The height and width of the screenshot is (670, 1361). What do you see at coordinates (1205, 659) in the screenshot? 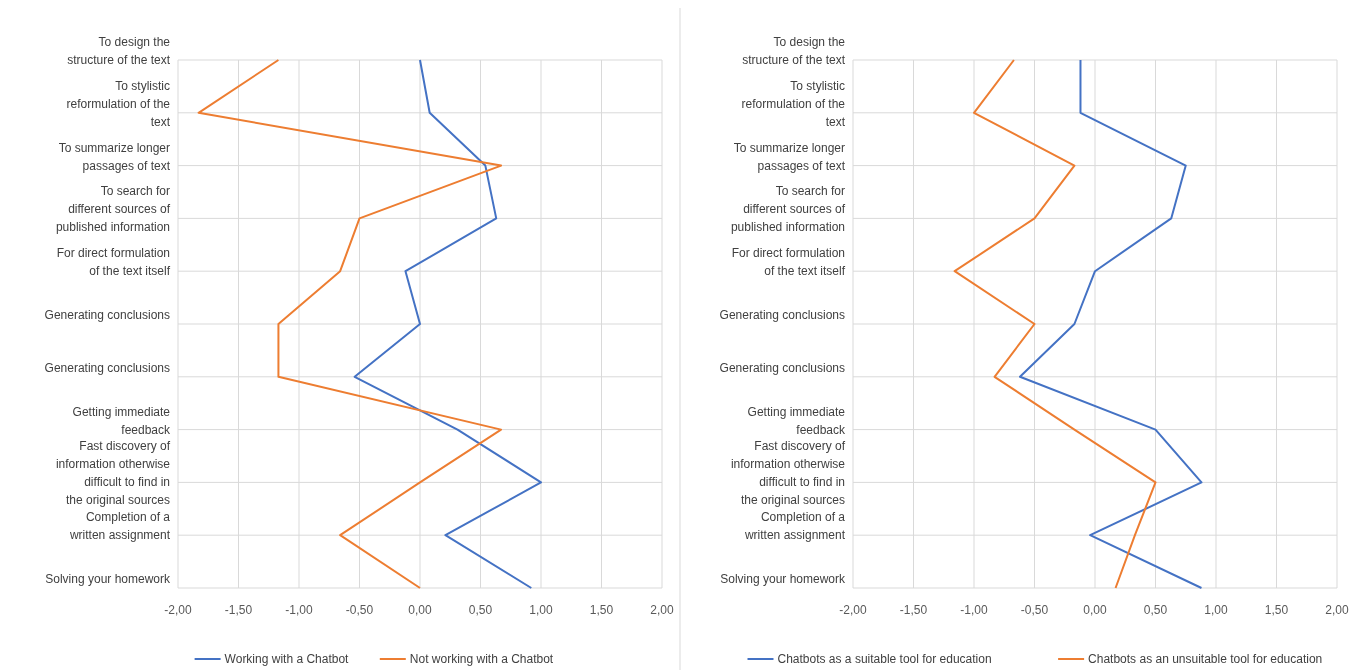
I see `legend-label: Chatbots as an unsuitable tool for education` at bounding box center [1205, 659].